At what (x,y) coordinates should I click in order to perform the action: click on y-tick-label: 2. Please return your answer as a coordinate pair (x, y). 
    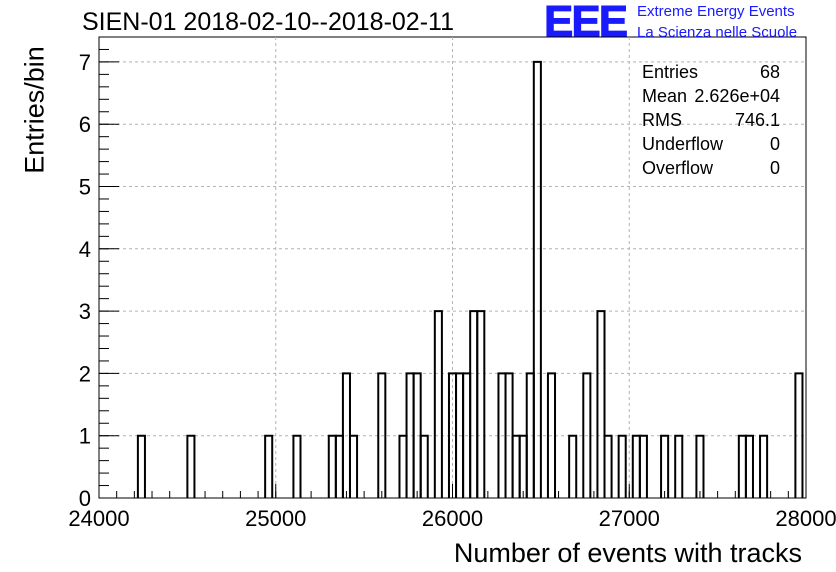
    Looking at the image, I should click on (85, 373).